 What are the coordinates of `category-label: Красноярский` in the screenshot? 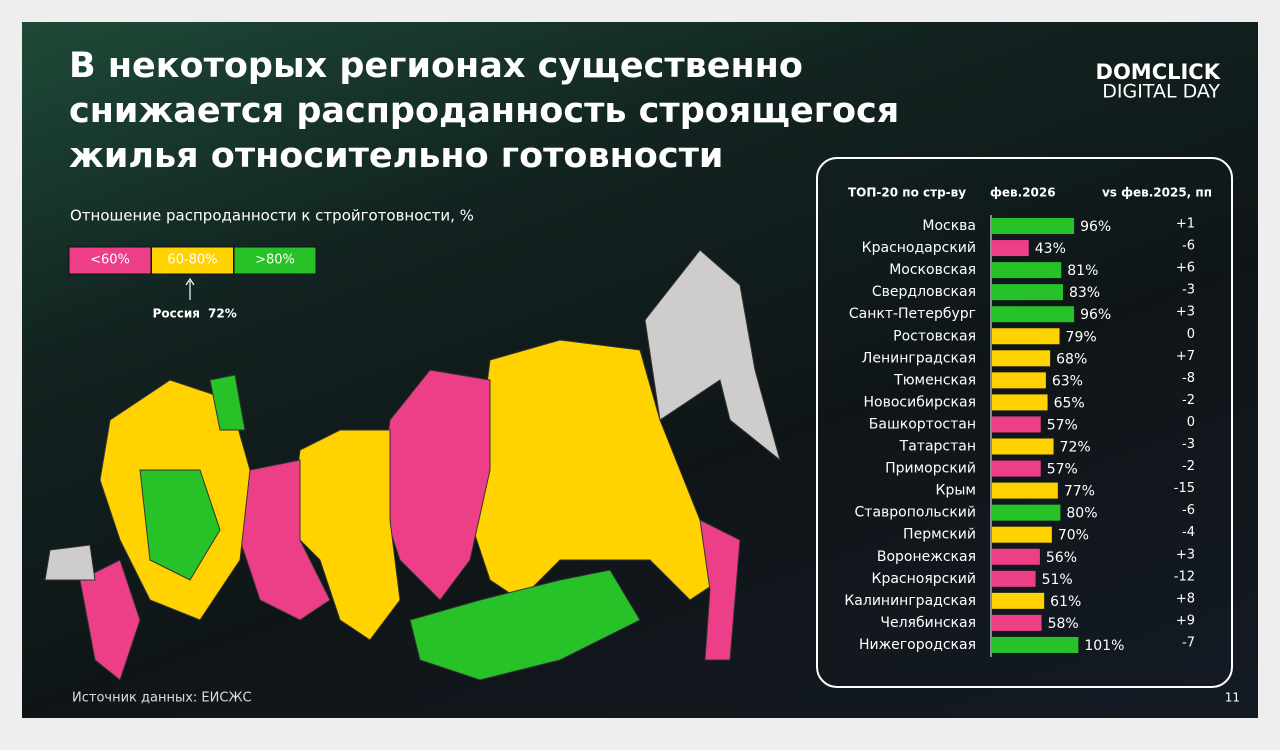 It's located at (924, 579).